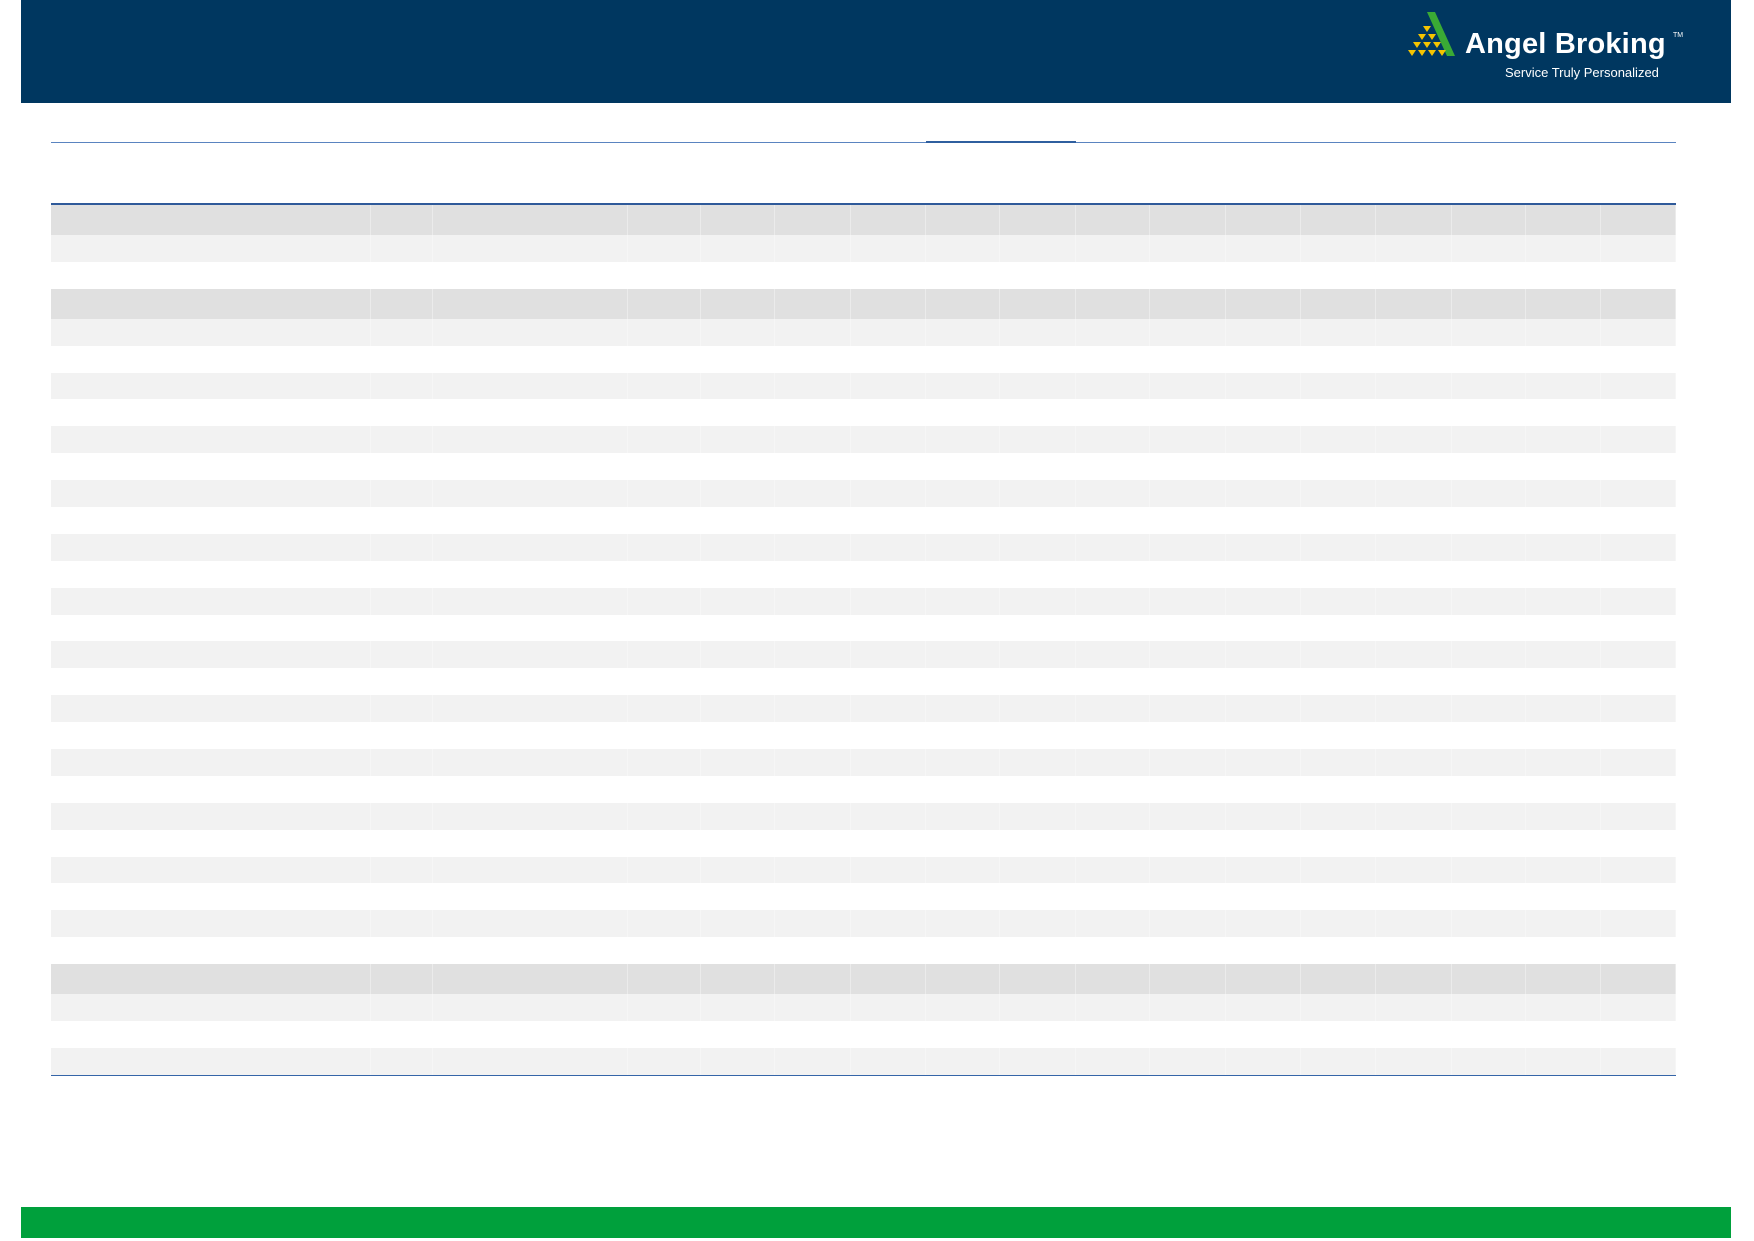 This screenshot has width=1754, height=1241. Describe the element at coordinates (1431, 34) in the screenshot. I see `pyramid-logo-icon` at that location.